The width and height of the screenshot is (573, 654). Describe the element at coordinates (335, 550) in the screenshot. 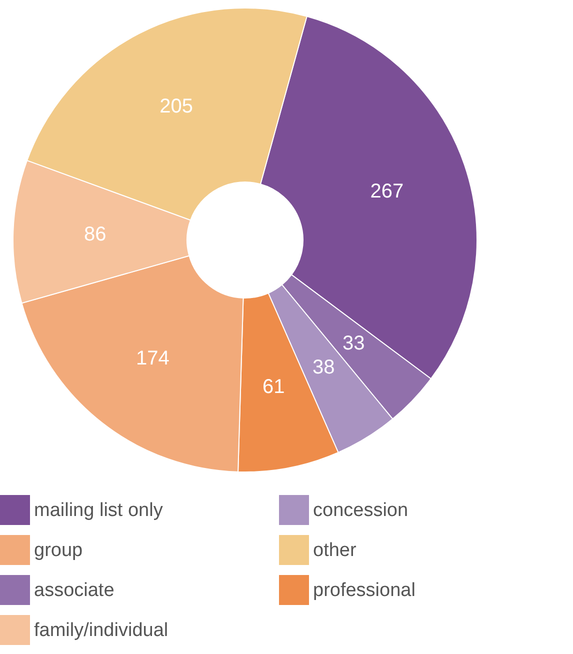

I see `legend-label: other` at that location.